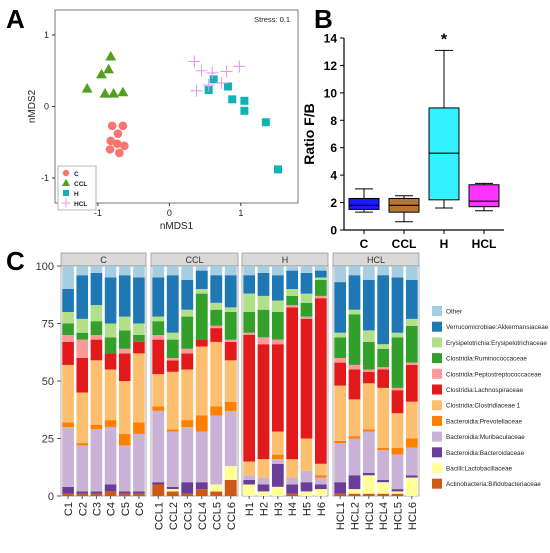  I want to click on y-tick-label: 14, so click(331, 39).